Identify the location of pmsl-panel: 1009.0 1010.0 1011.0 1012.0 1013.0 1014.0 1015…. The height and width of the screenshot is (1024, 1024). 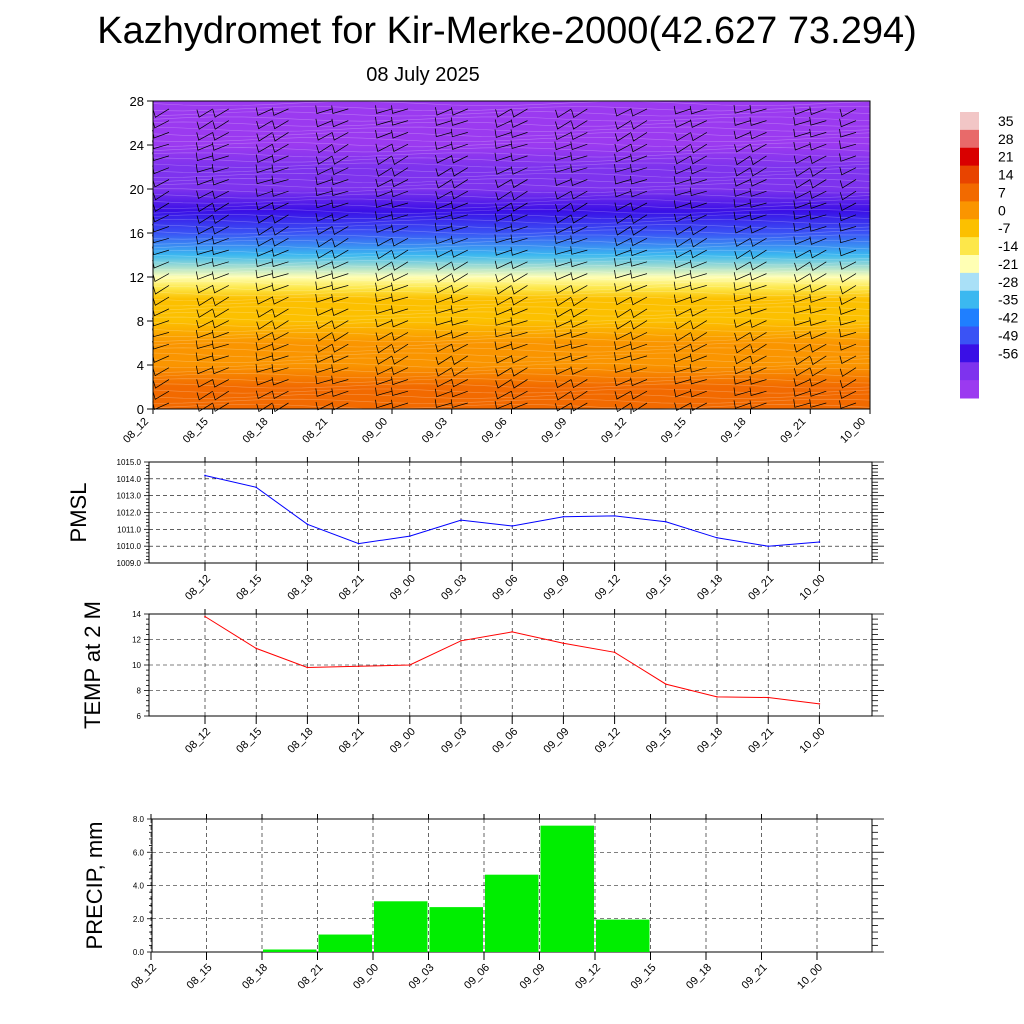
(475, 530).